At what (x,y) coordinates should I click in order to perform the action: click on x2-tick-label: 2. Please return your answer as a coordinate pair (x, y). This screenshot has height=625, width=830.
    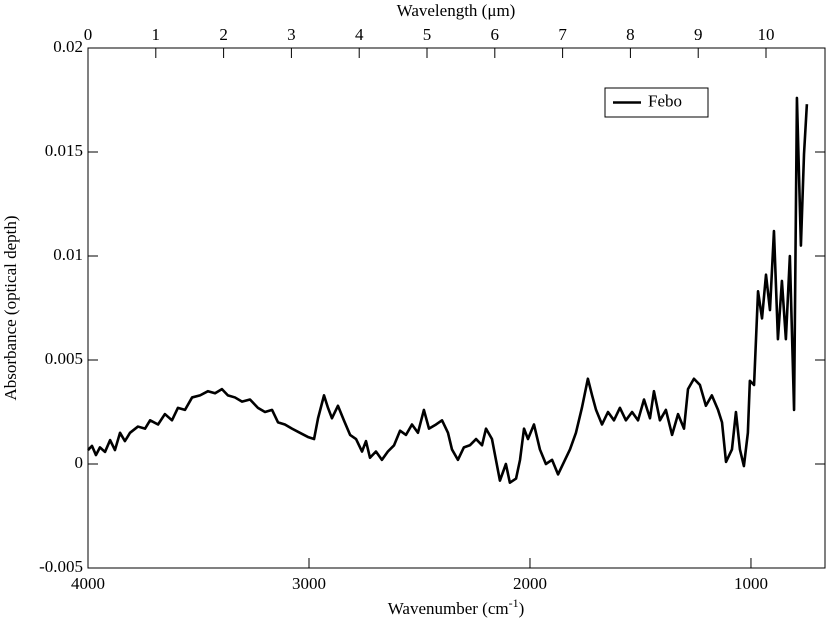
    Looking at the image, I should click on (223, 34).